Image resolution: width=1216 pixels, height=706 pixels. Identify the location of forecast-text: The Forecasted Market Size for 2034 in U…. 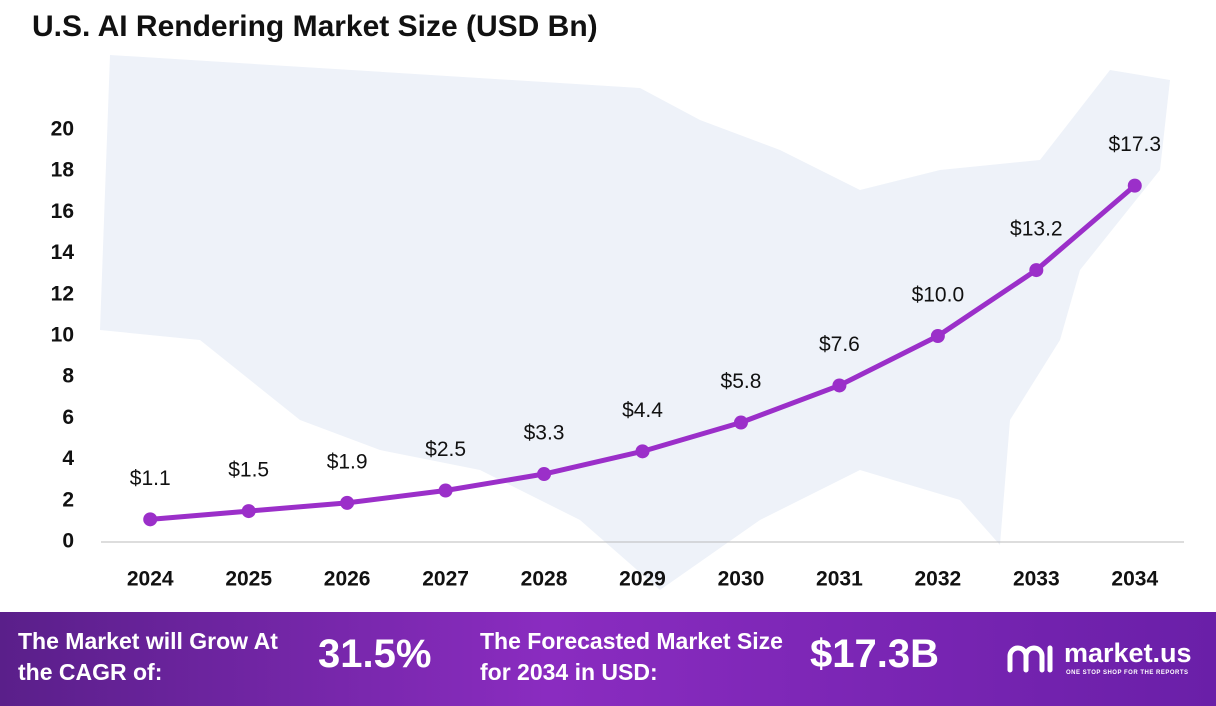
(631, 656).